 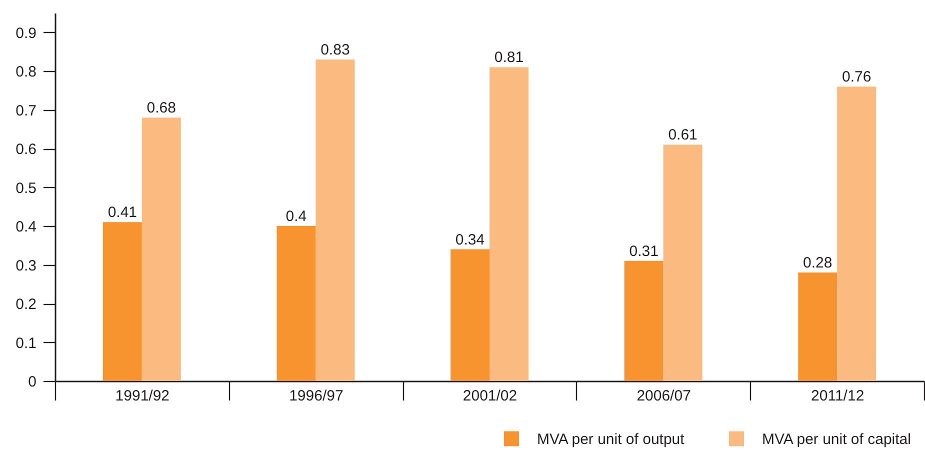 I want to click on x-tick-label: 2011/12, so click(x=837, y=396).